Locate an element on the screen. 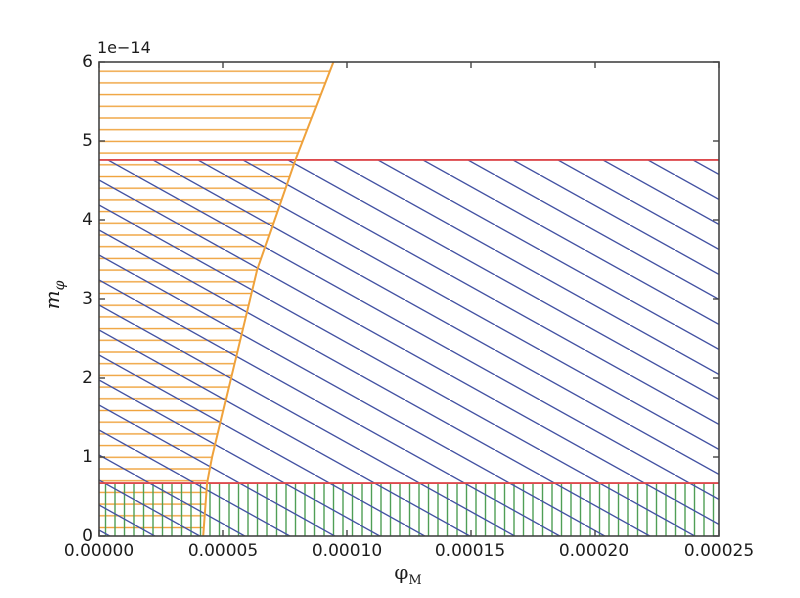 This screenshot has width=800, height=598. x-axis-label-symbol: φ is located at coordinates (401, 572).